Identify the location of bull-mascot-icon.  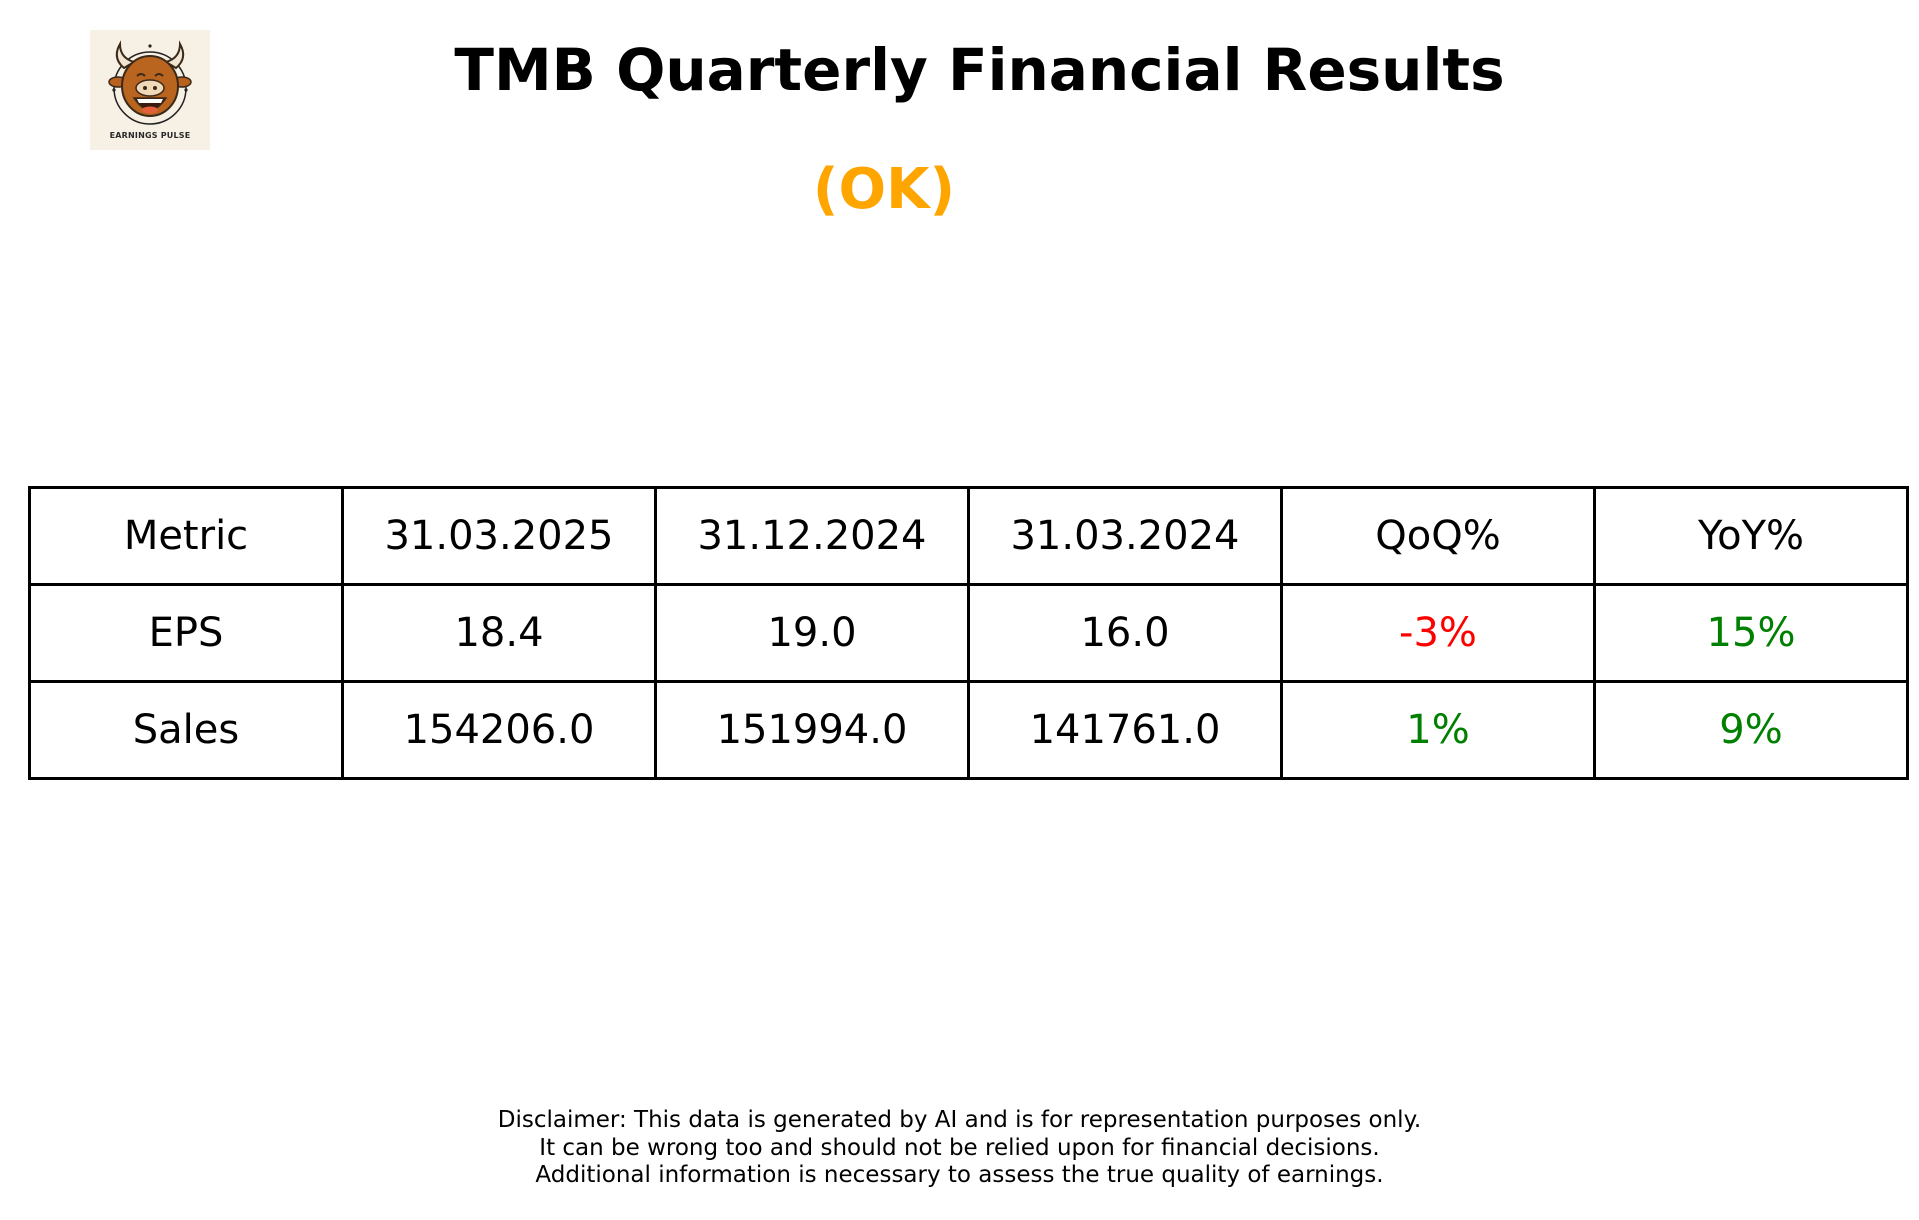
(150, 82).